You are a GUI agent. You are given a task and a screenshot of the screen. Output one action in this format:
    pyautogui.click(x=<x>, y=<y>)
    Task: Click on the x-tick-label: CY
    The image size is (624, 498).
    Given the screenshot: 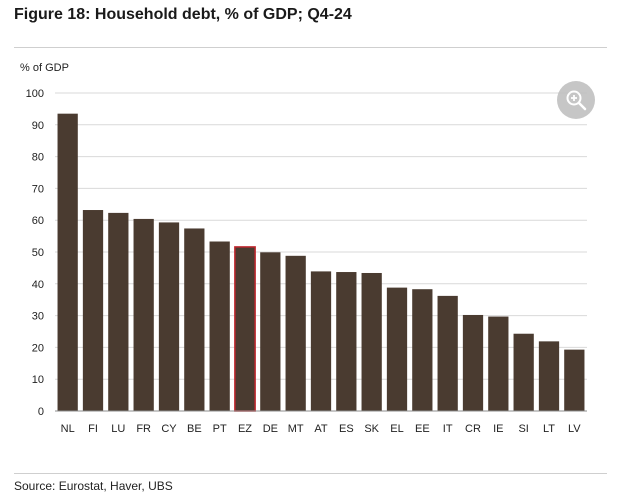 What is the action you would take?
    pyautogui.click(x=169, y=429)
    